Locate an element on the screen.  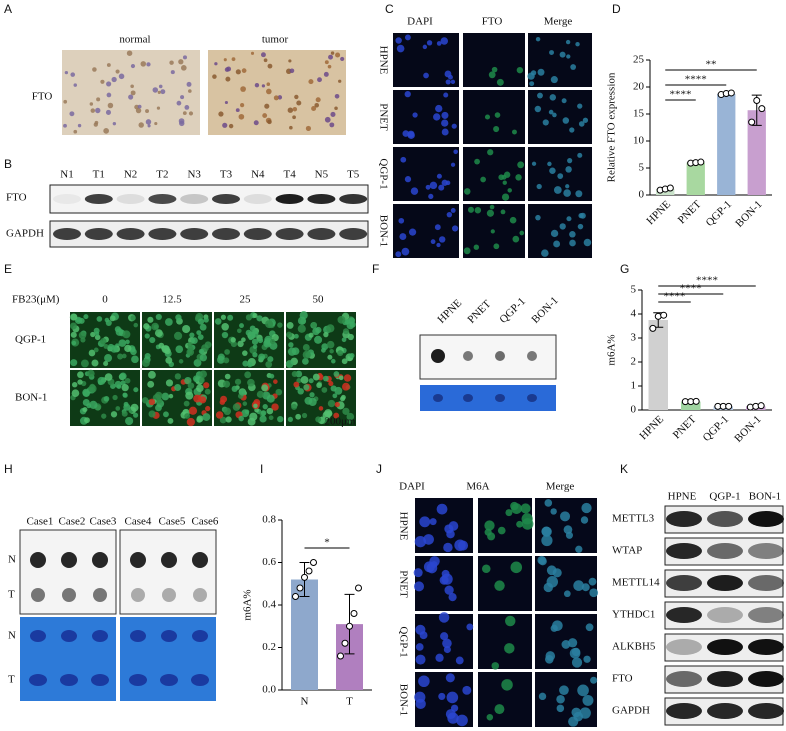
label: **** is located at coordinates (707, 281).